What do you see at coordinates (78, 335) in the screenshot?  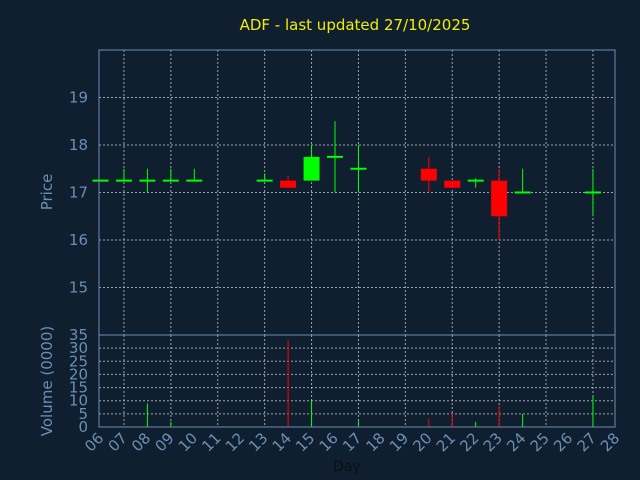 I see `volume-tick-label: 35` at bounding box center [78, 335].